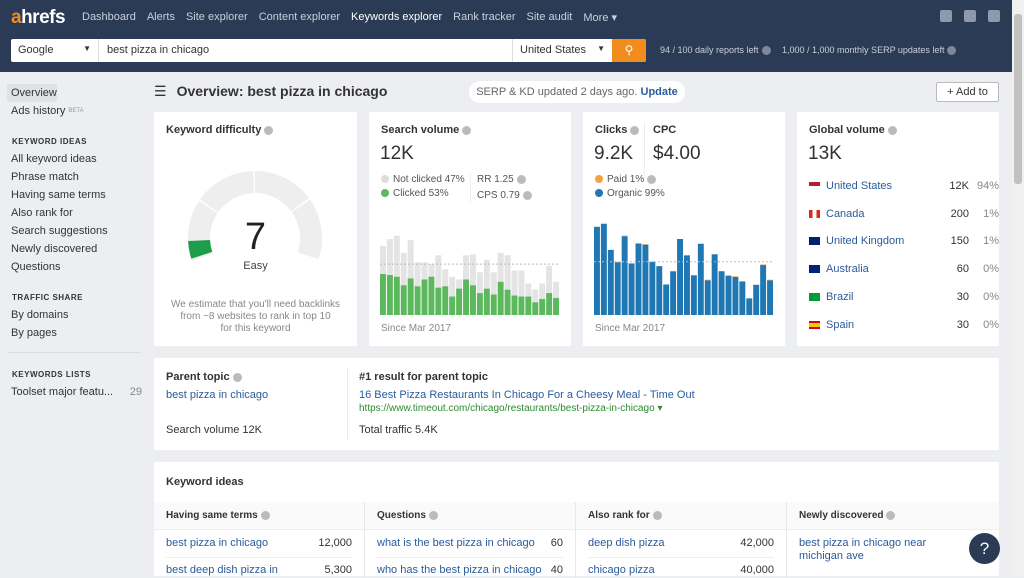 Image resolution: width=1024 pixels, height=578 pixels. I want to click on country-row: Australia 60 0%, so click(904, 270).